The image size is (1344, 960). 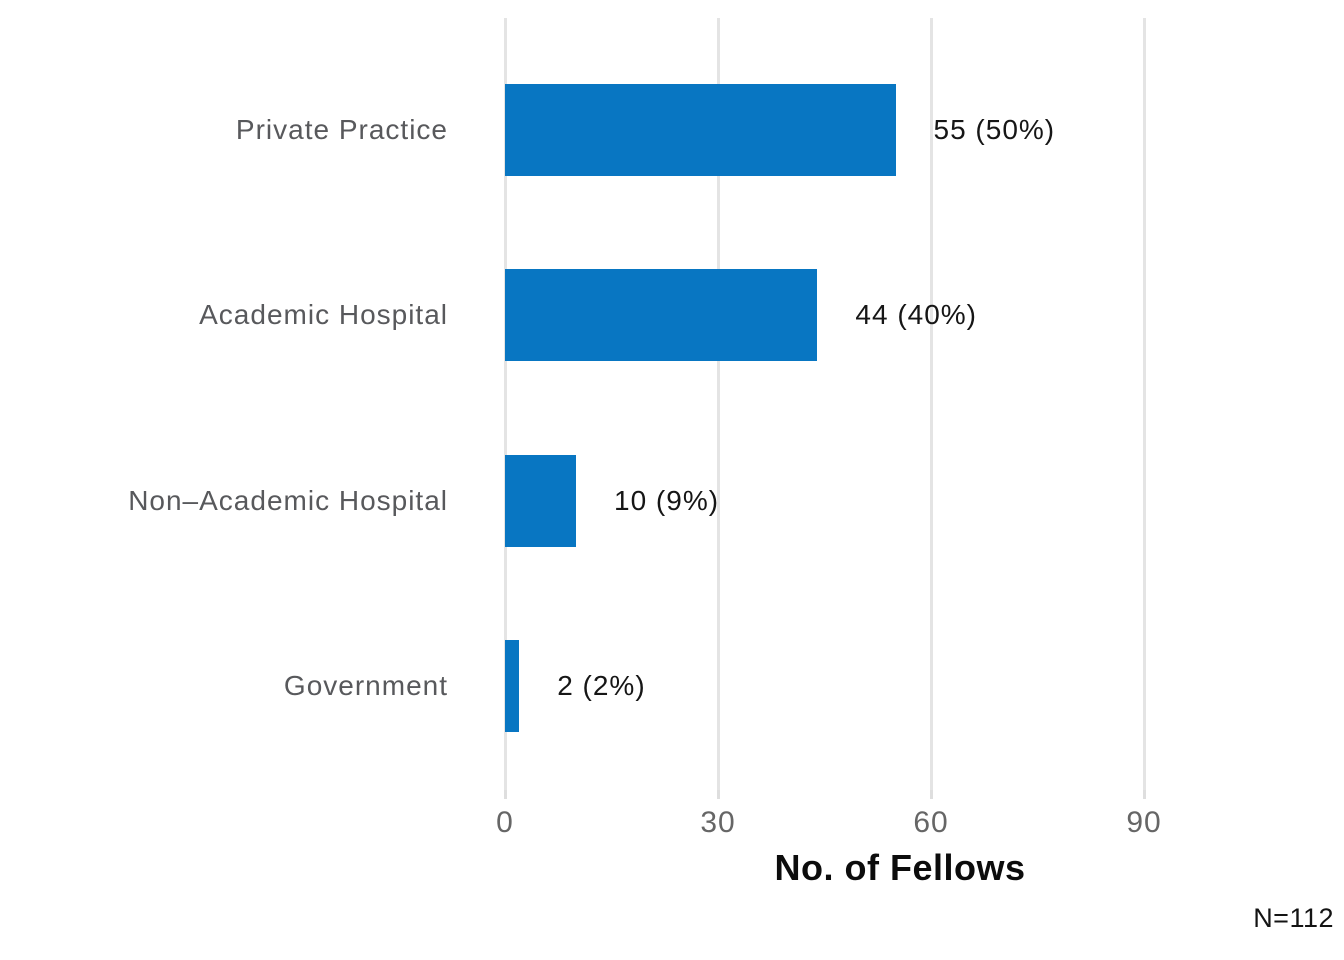 I want to click on bar-row: 10 (9%), so click(x=905, y=500).